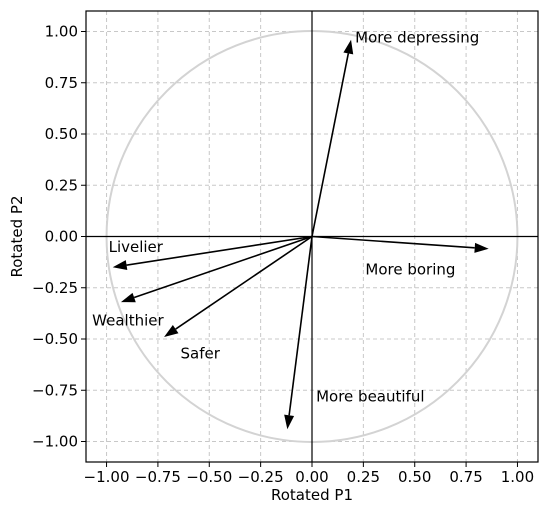 This screenshot has width=550, height=516. I want to click on y-tick-label: 1.00, so click(61, 32).